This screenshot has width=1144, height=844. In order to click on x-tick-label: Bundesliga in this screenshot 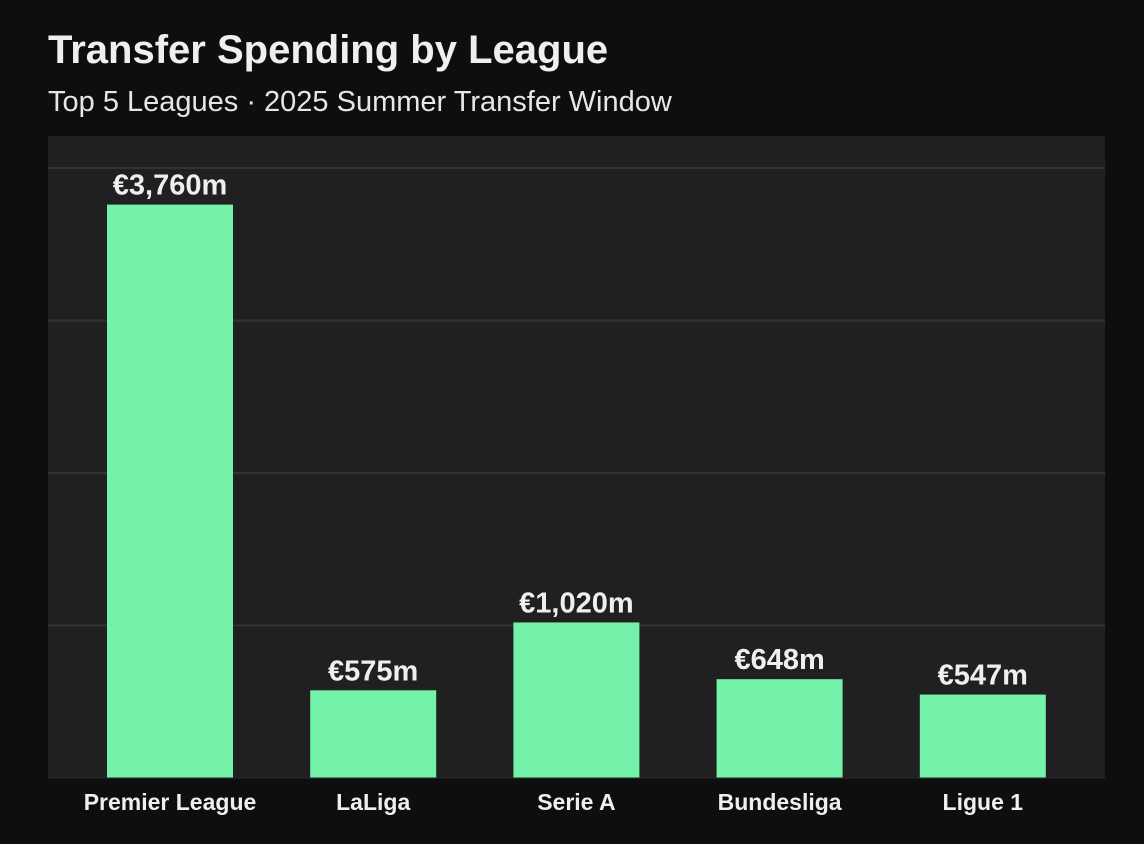, I will do `click(780, 802)`.